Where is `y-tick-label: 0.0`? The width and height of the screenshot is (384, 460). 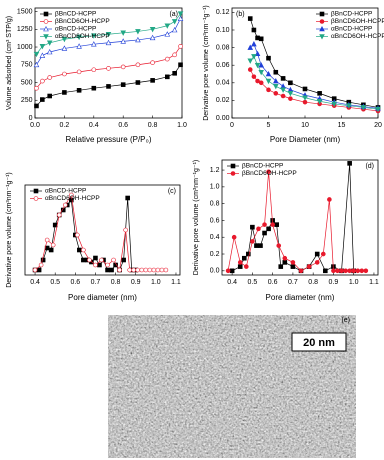 y-tick-label: 0.0 is located at coordinates (215, 271).